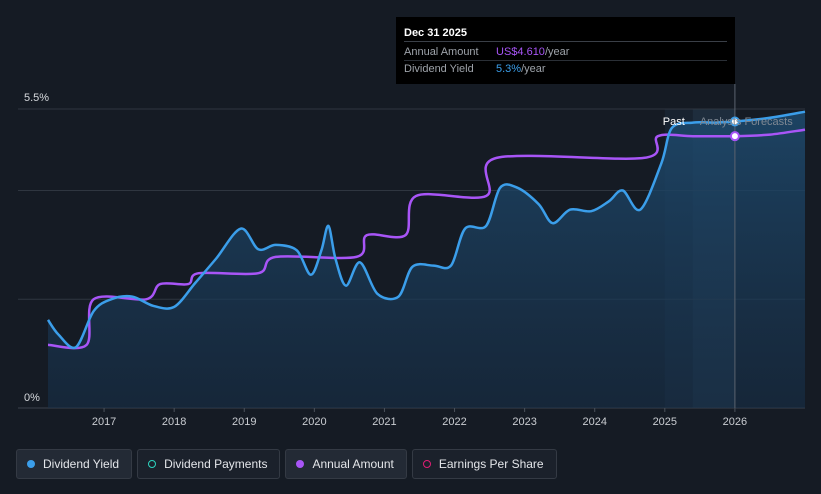 Image resolution: width=821 pixels, height=494 pixels. I want to click on legend-item-earnings-per-share: Earnings Per Share, so click(484, 464).